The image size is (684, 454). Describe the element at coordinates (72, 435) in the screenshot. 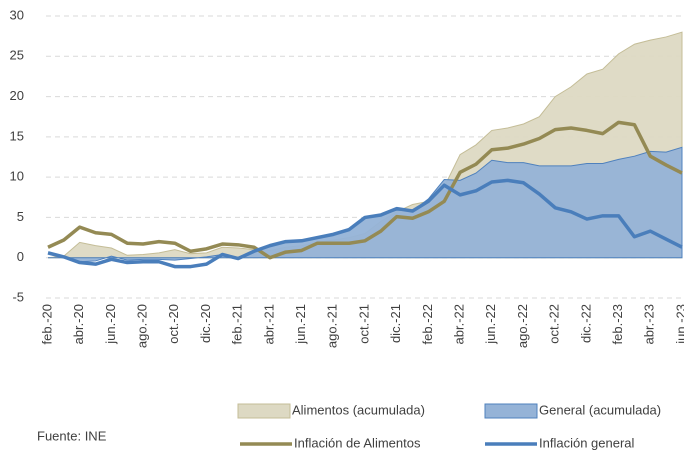

I see `source-note: Fuente: INE` at that location.